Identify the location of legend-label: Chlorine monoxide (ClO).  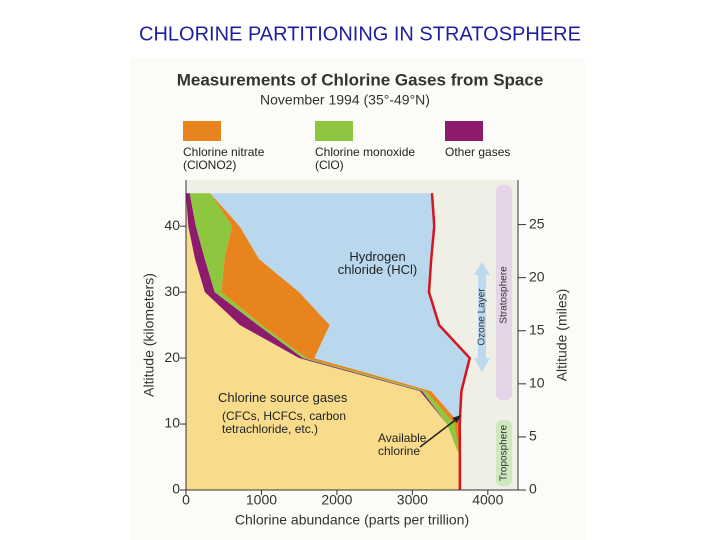
(365, 158).